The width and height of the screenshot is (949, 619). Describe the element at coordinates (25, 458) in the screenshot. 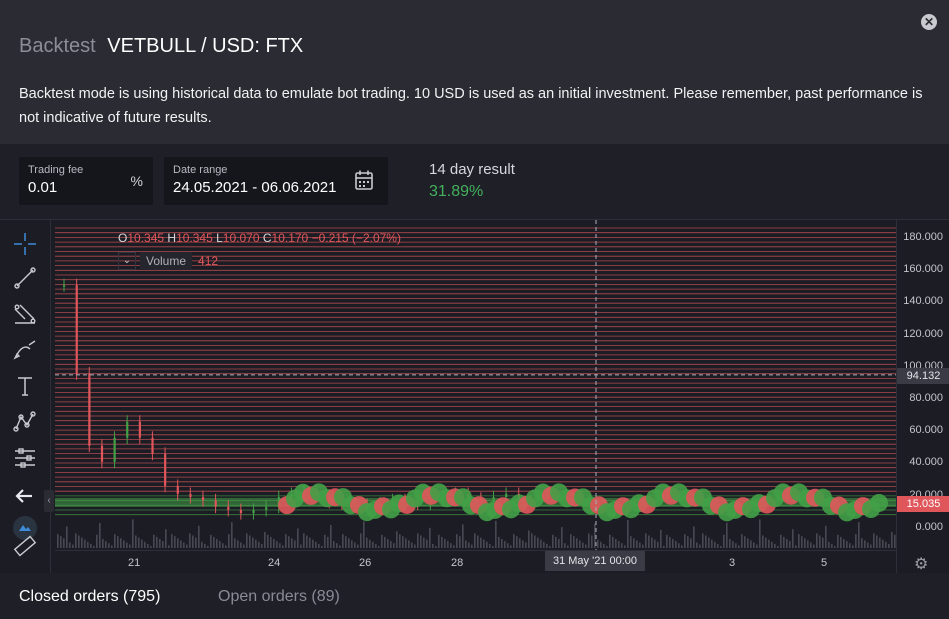

I see `measure-tool-icon` at that location.